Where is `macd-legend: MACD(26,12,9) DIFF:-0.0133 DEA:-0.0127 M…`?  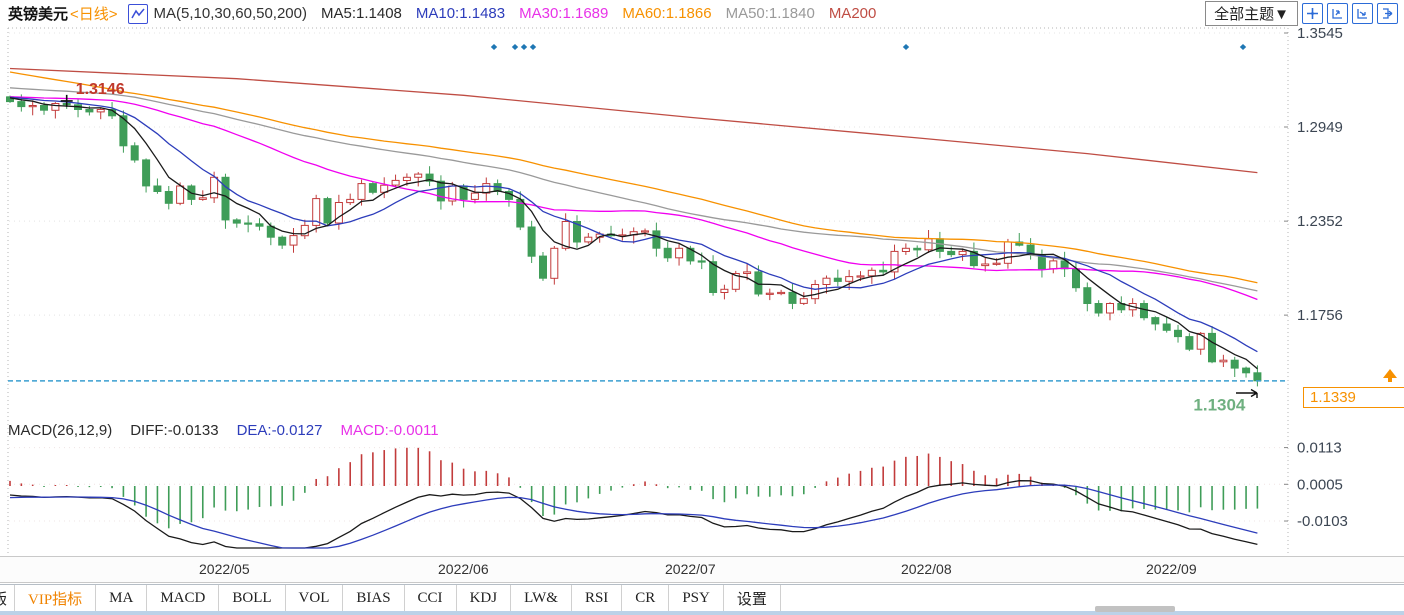
macd-legend: MACD(26,12,9) DIFF:-0.0133 DEA:-0.0127 M… is located at coordinates (223, 430).